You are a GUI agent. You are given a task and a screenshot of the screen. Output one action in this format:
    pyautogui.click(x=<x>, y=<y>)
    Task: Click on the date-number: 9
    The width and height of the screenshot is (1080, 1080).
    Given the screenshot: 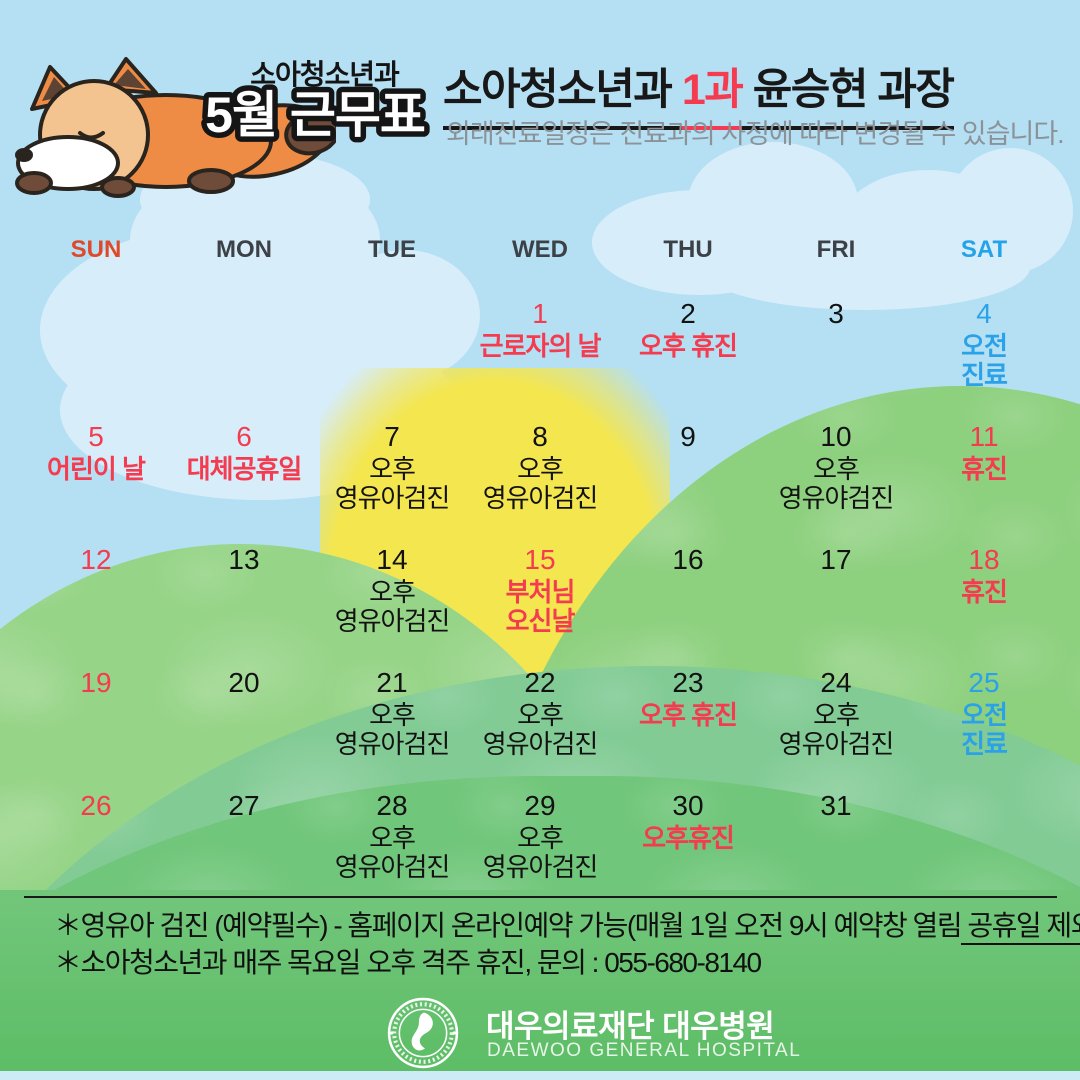 What is the action you would take?
    pyautogui.click(x=688, y=436)
    